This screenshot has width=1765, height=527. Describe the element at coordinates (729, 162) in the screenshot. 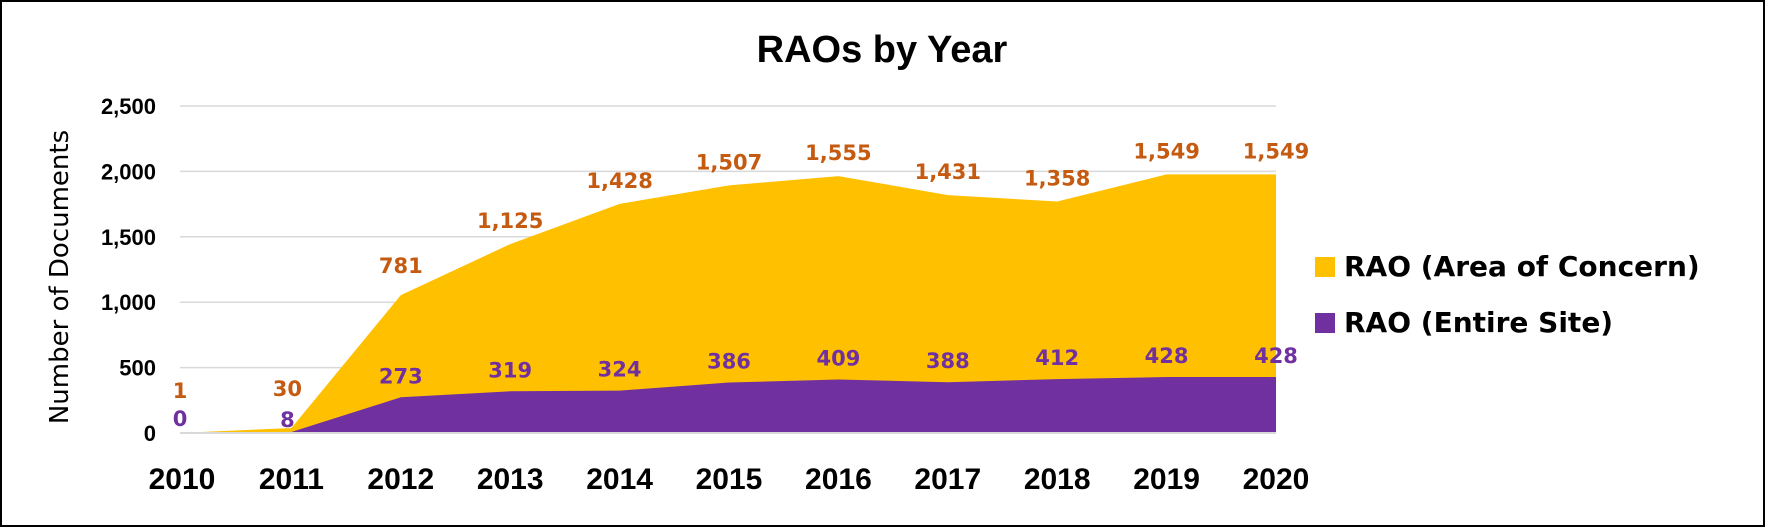

I see `data-label-area-of-concern: 1,507` at that location.